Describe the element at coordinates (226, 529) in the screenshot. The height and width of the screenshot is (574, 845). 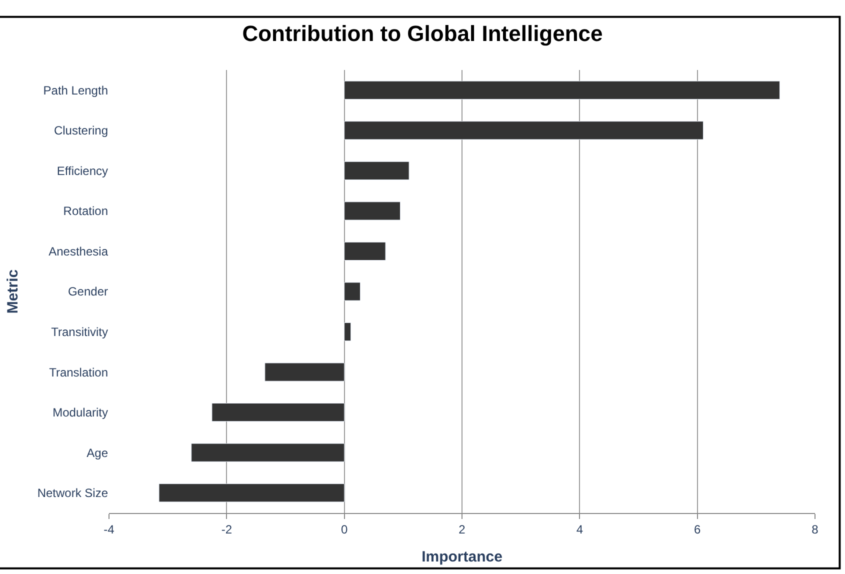
I see `x-tick-label: -2` at that location.